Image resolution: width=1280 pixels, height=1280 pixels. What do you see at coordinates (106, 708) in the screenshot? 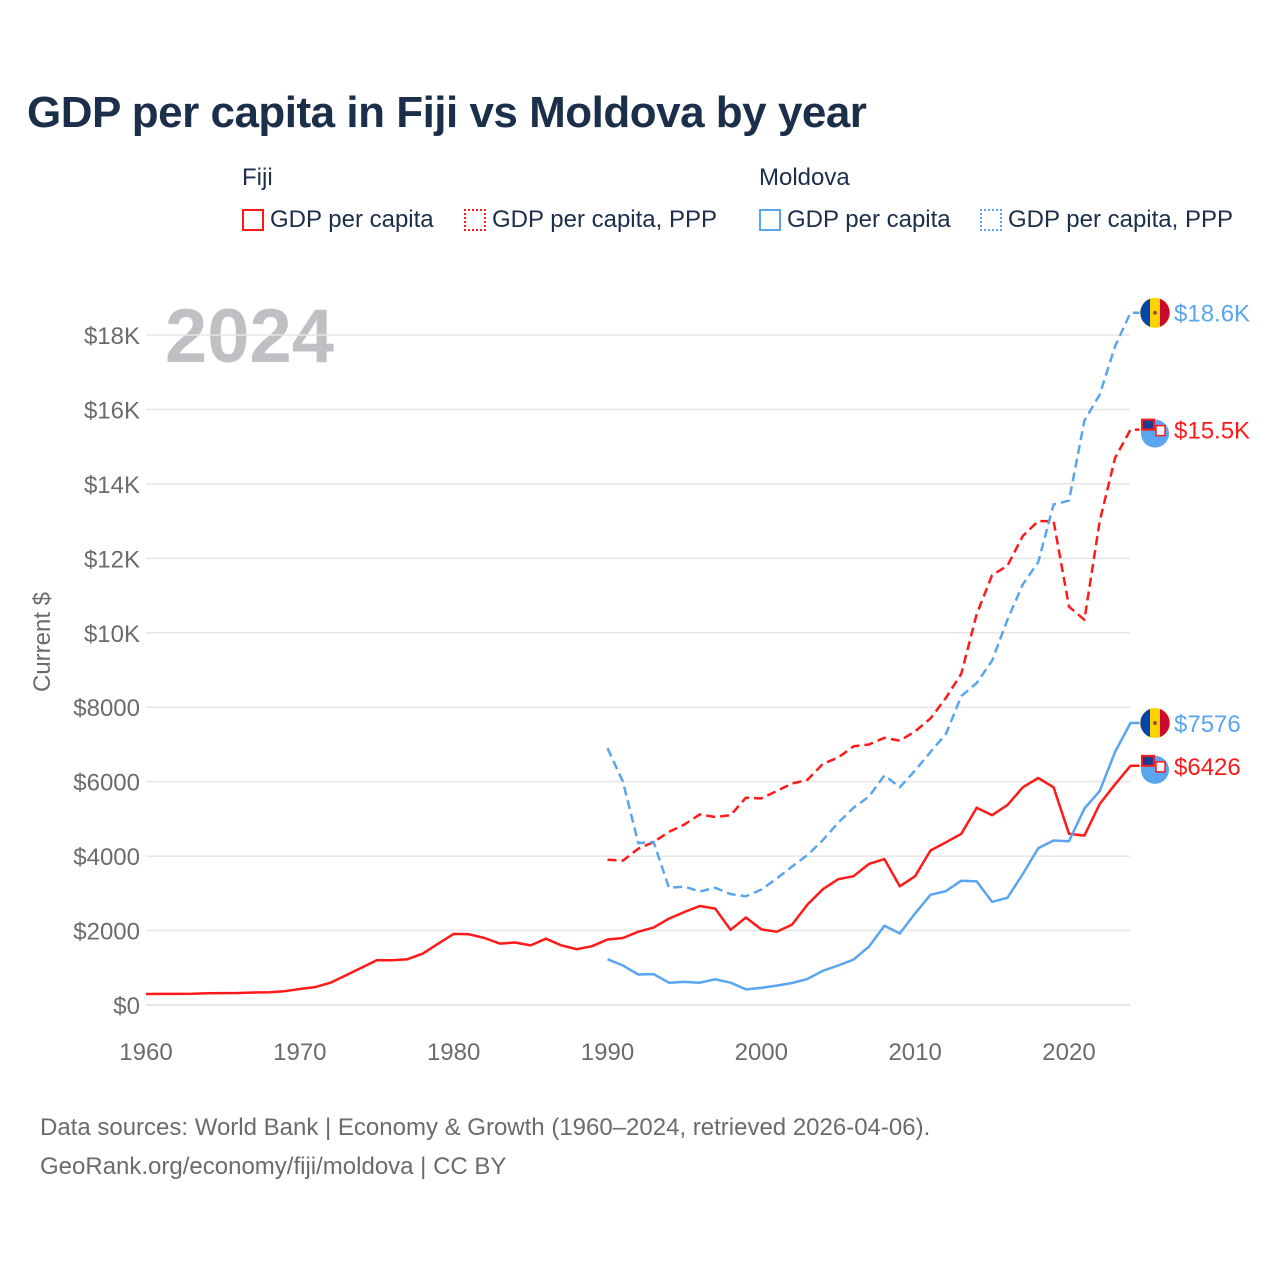
I see `y-tick-label: $8000` at bounding box center [106, 708].